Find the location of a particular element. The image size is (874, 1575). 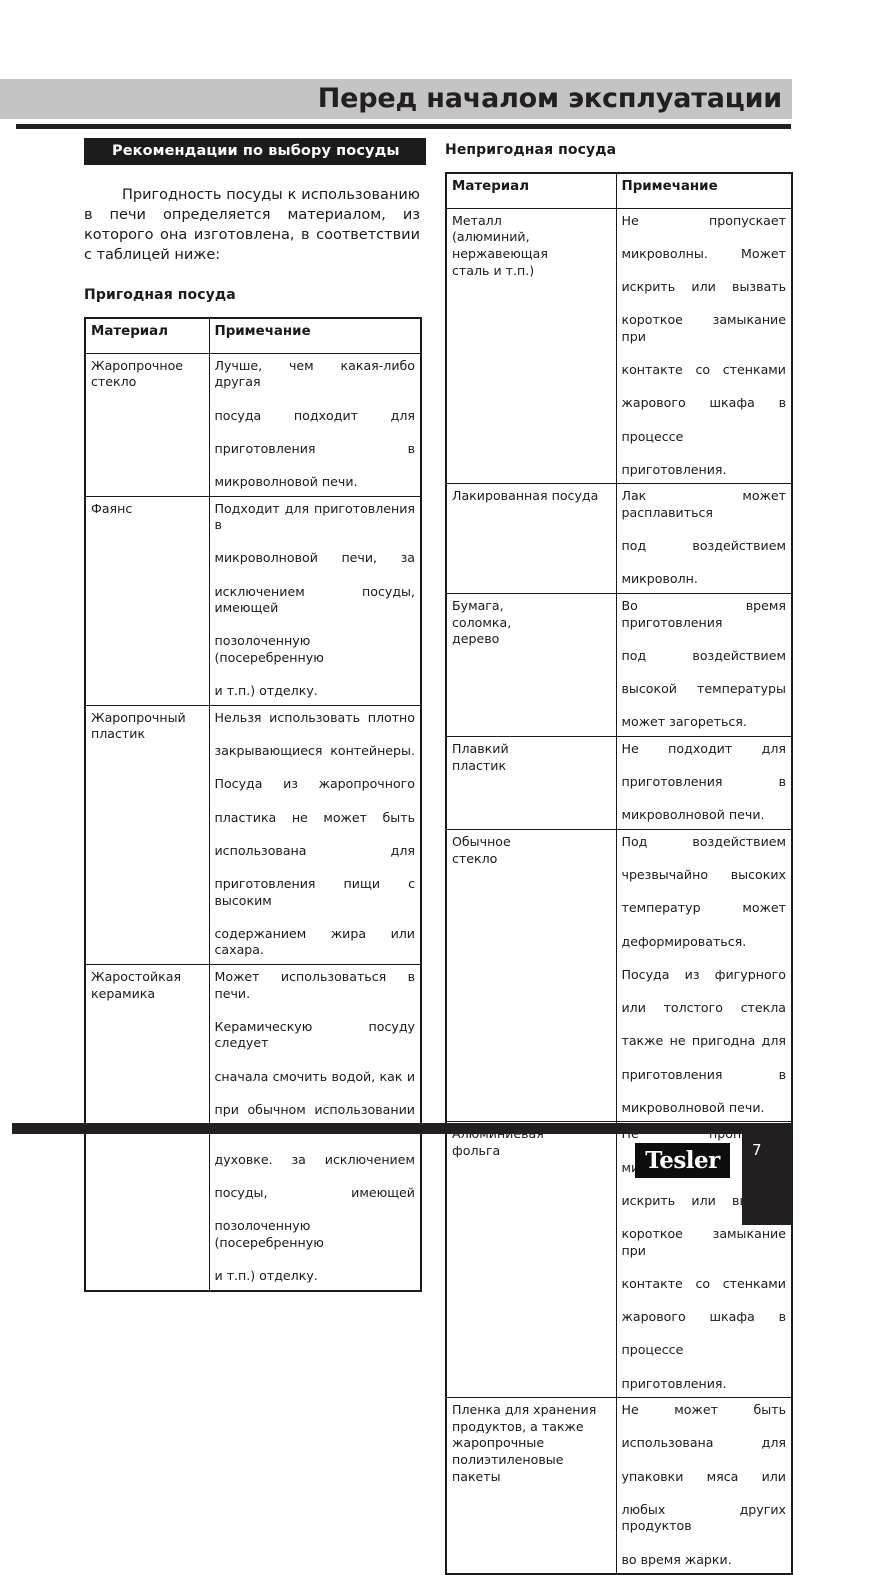

cell-material: Обычное стекло is located at coordinates (531, 976).